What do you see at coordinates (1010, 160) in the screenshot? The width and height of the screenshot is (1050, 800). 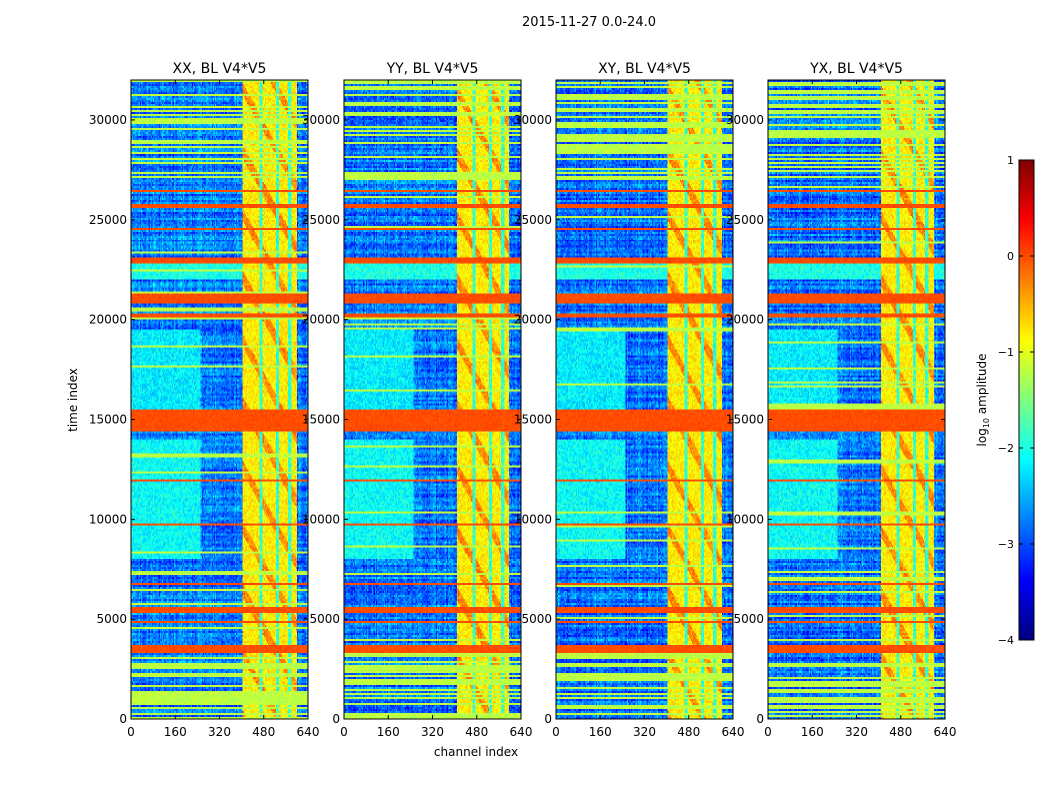 I see `colorbar-tick-label: 1` at bounding box center [1010, 160].